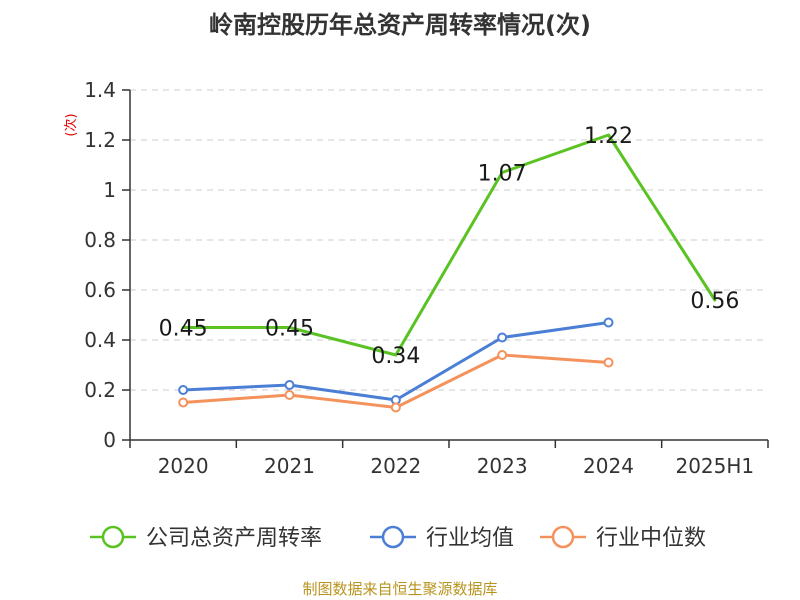  I want to click on x-tick-label: 2021, so click(289, 466).